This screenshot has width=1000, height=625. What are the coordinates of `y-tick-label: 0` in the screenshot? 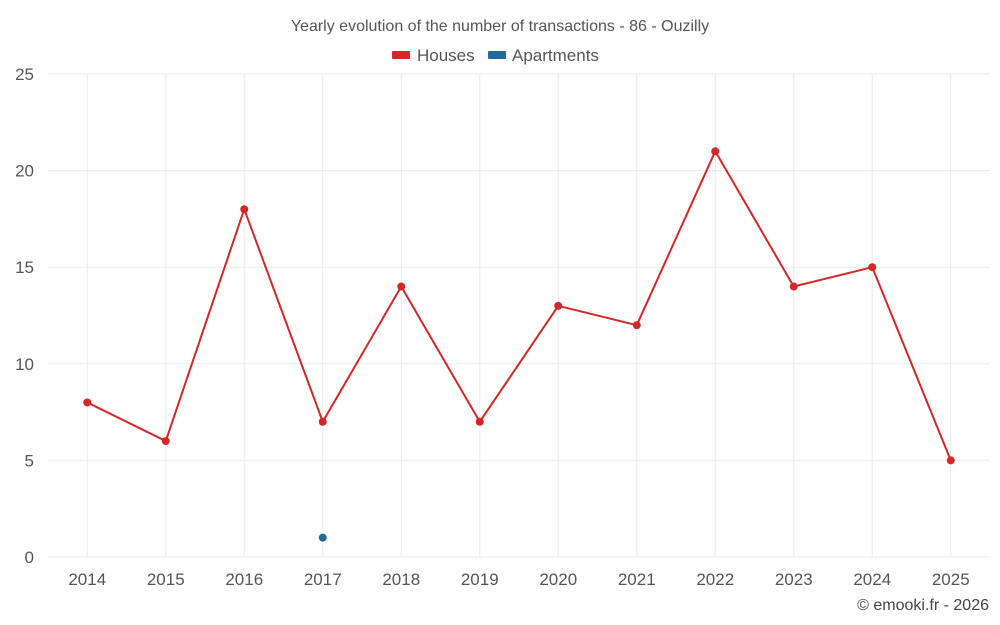 It's located at (29, 557).